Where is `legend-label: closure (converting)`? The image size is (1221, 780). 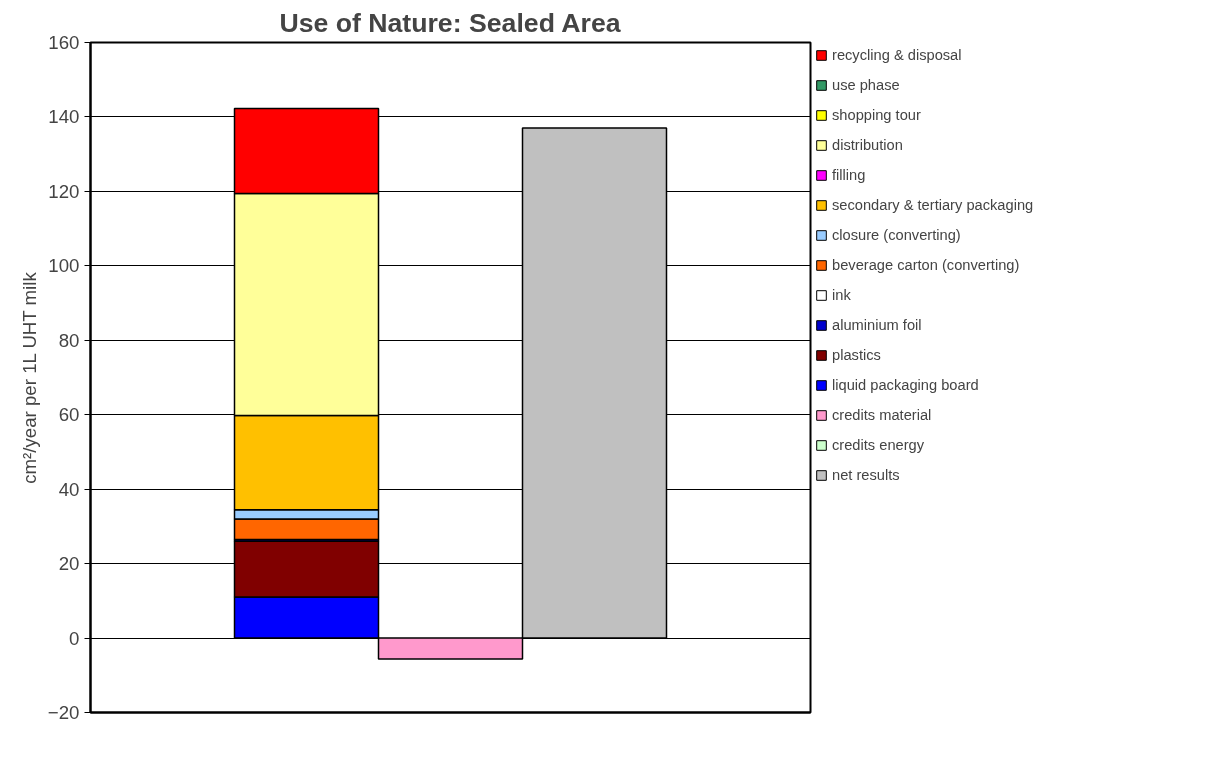 legend-label: closure (converting) is located at coordinates (896, 235).